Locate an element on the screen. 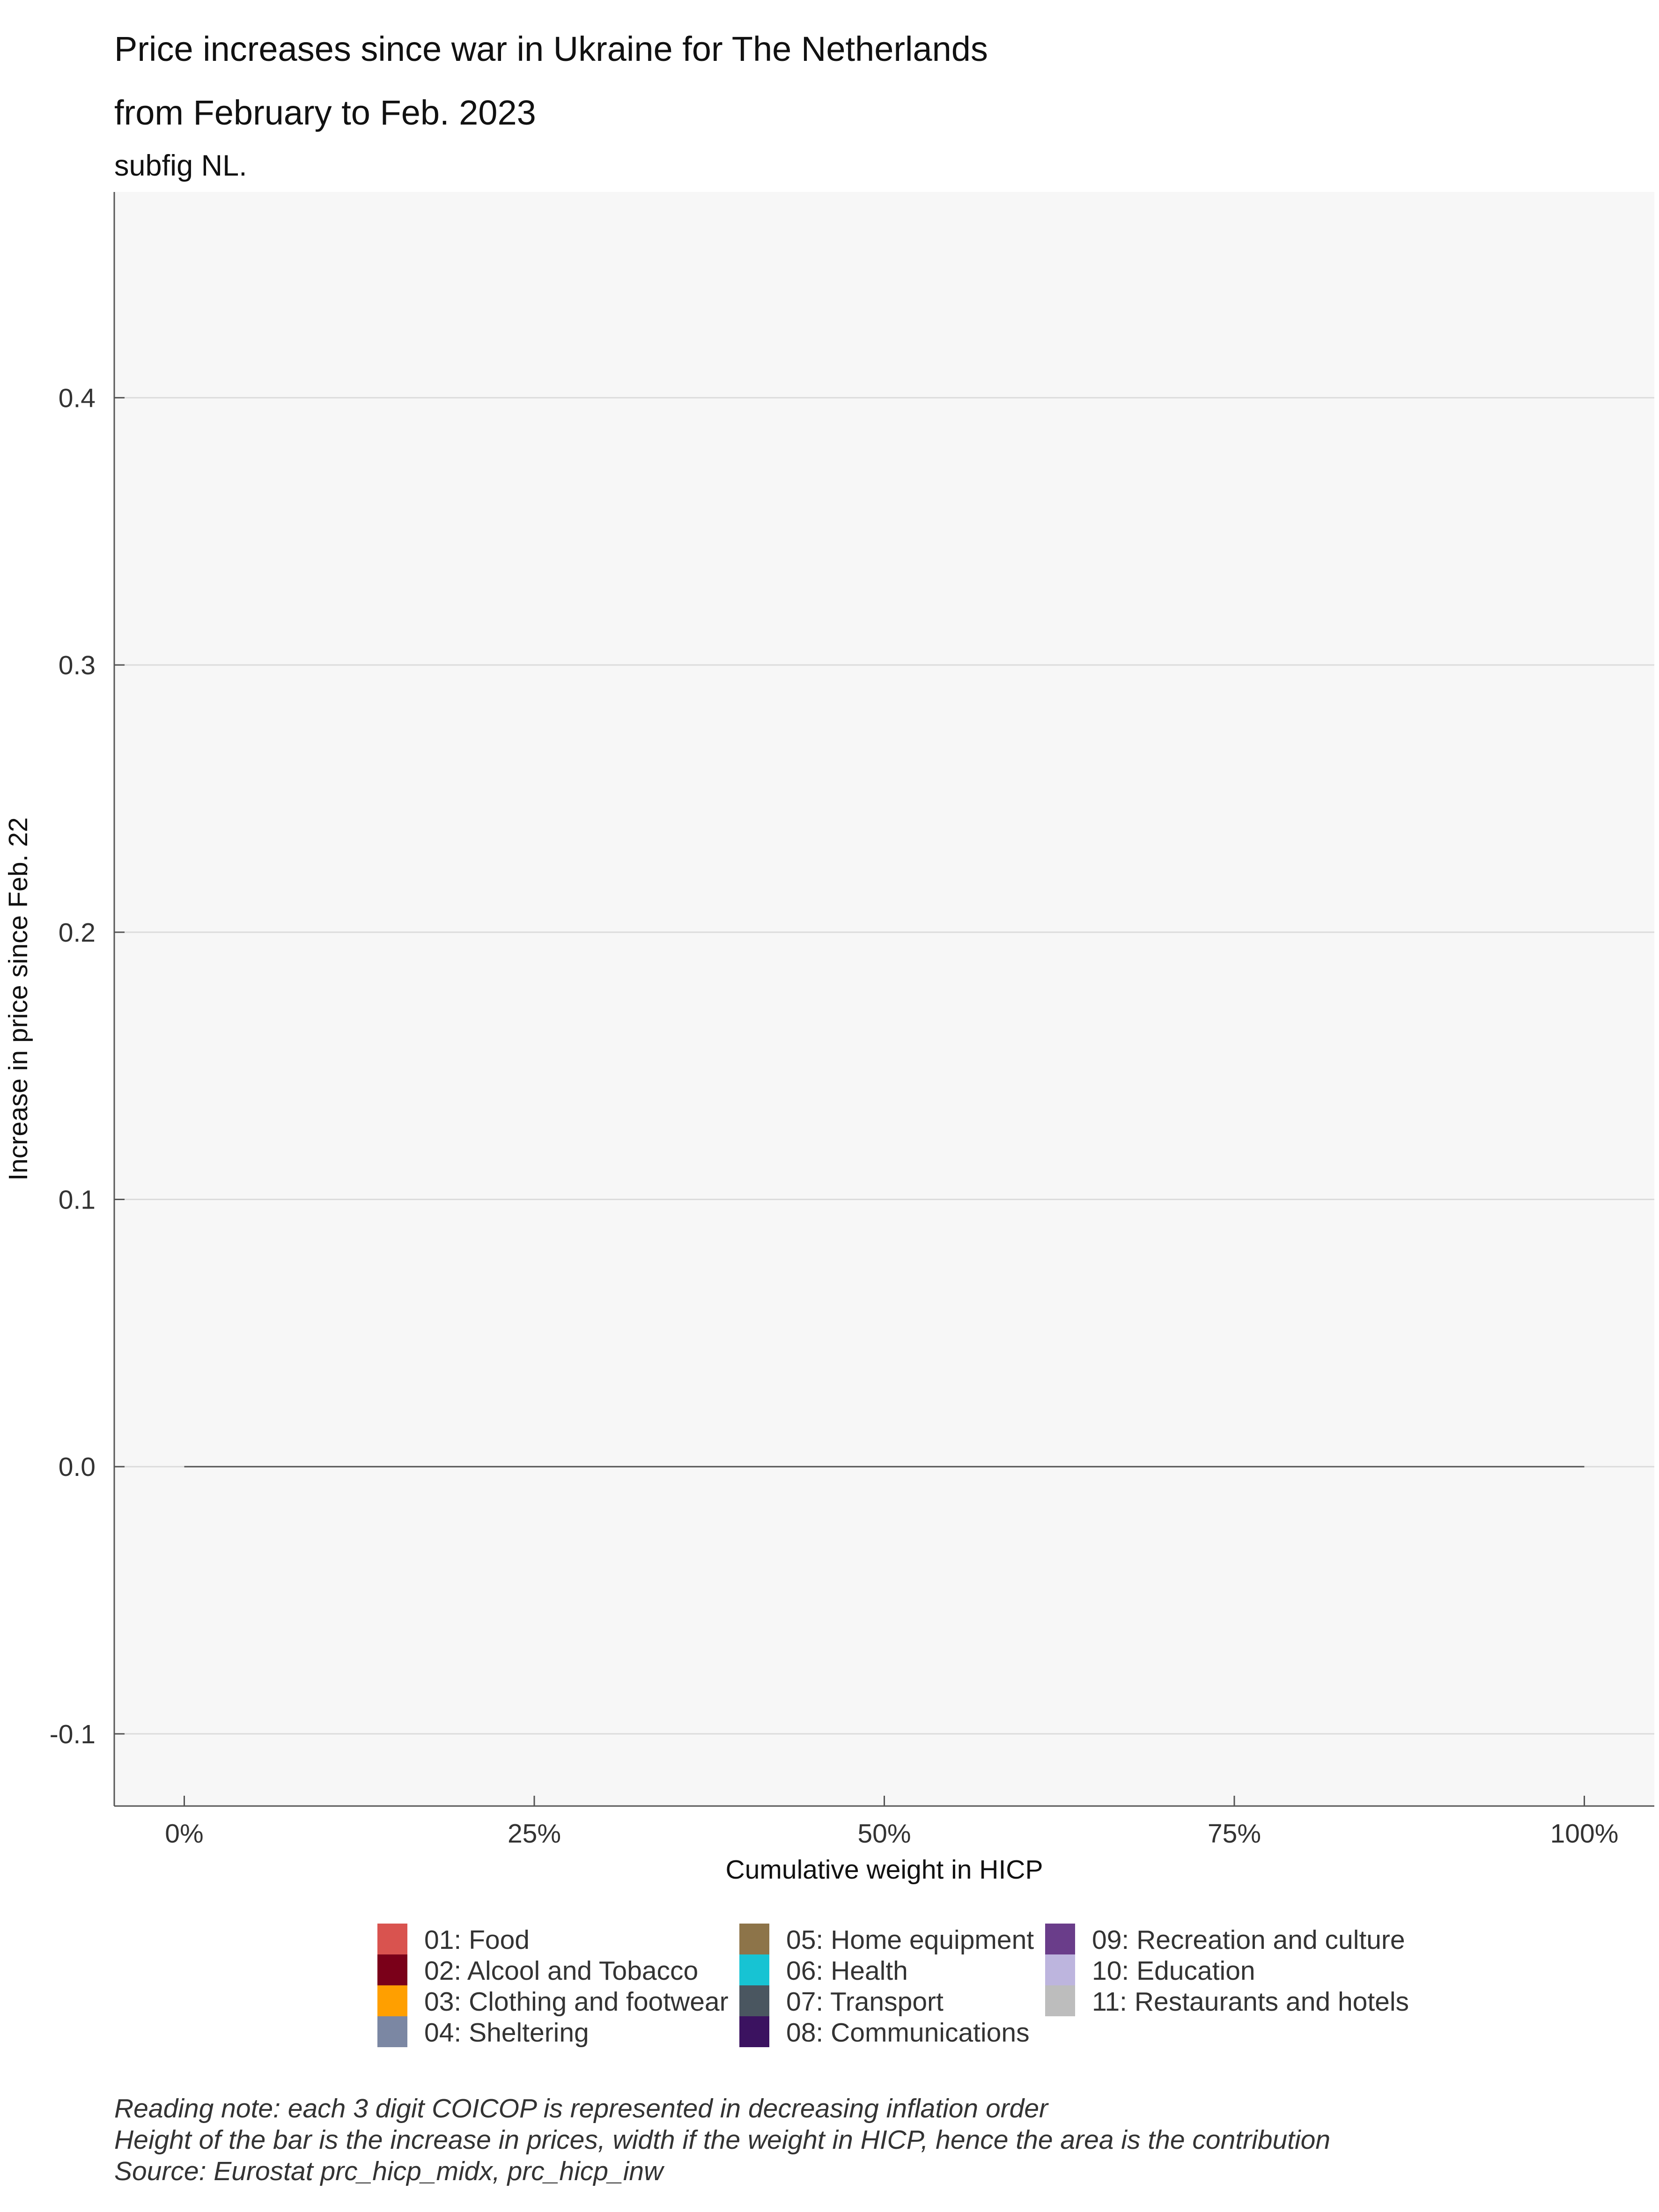  legend-label: 07: Transport is located at coordinates (865, 2002).